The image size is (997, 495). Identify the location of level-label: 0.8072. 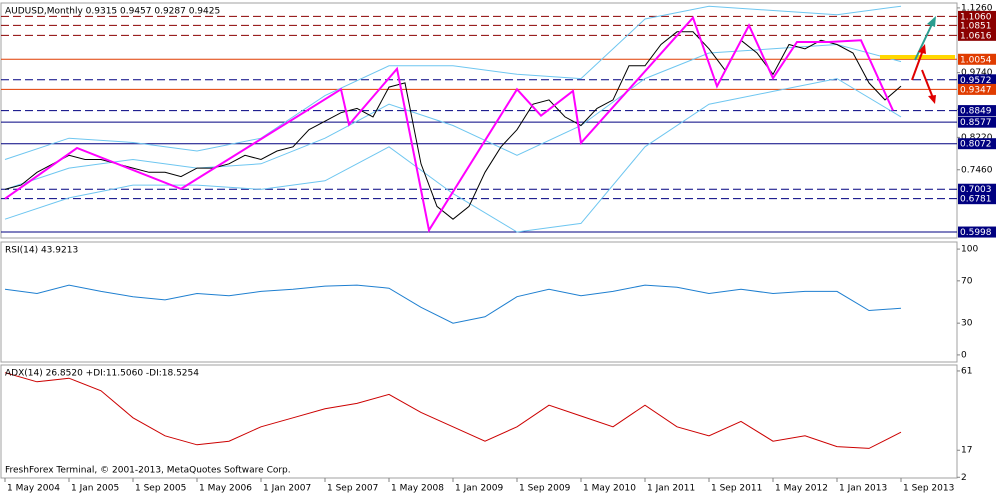
(976, 145).